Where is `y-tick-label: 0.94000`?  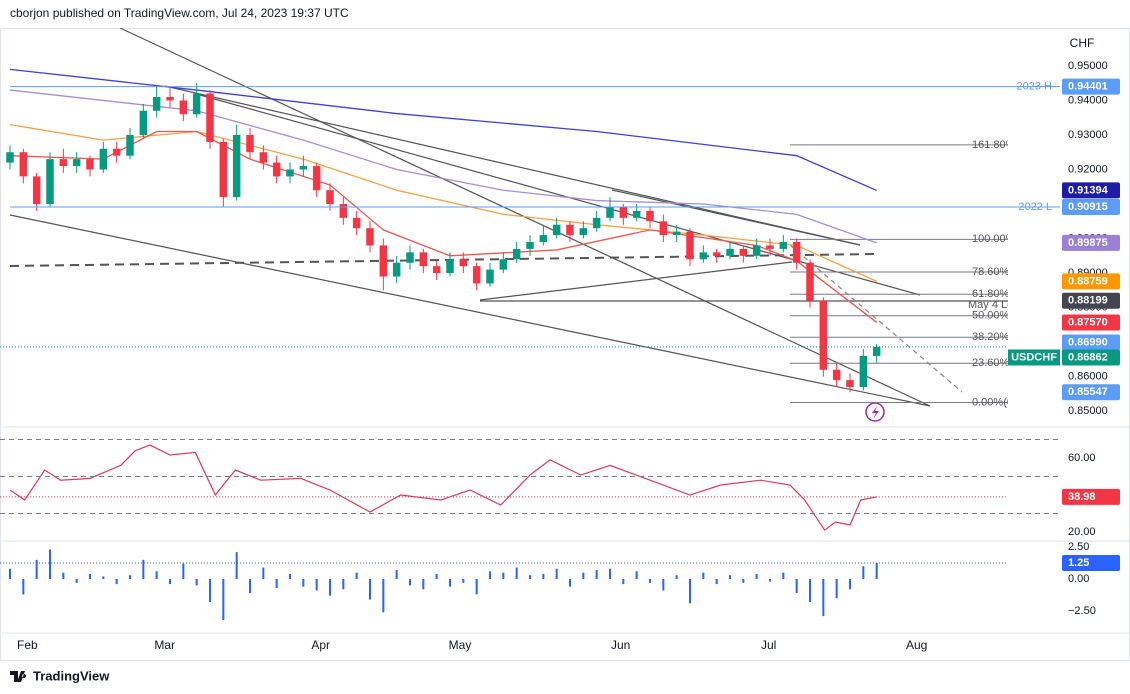
y-tick-label: 0.94000 is located at coordinates (1088, 100).